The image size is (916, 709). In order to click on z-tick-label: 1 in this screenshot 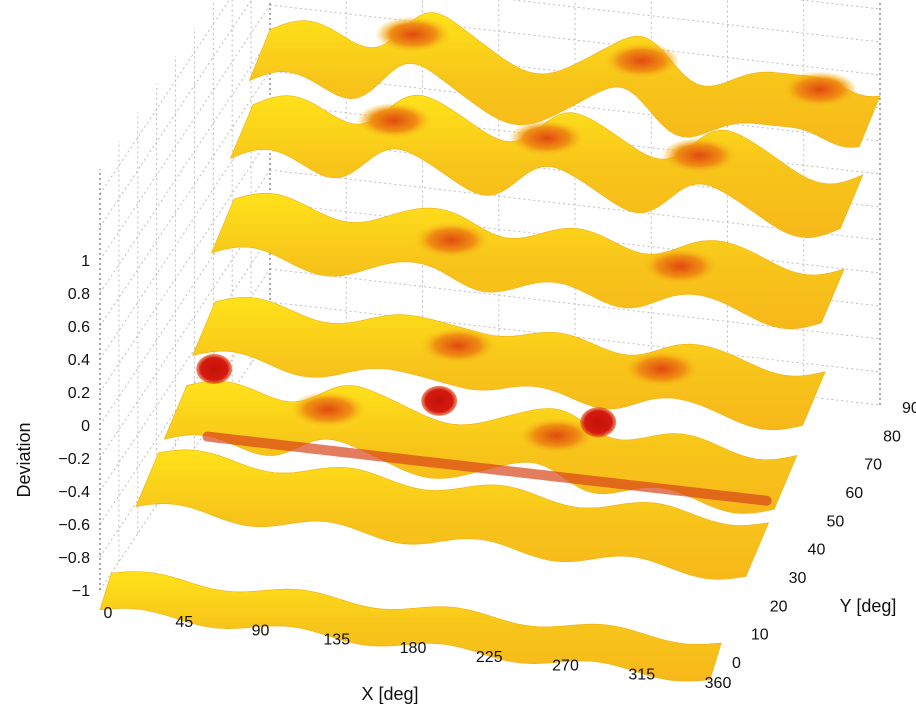, I will do `click(85, 261)`.